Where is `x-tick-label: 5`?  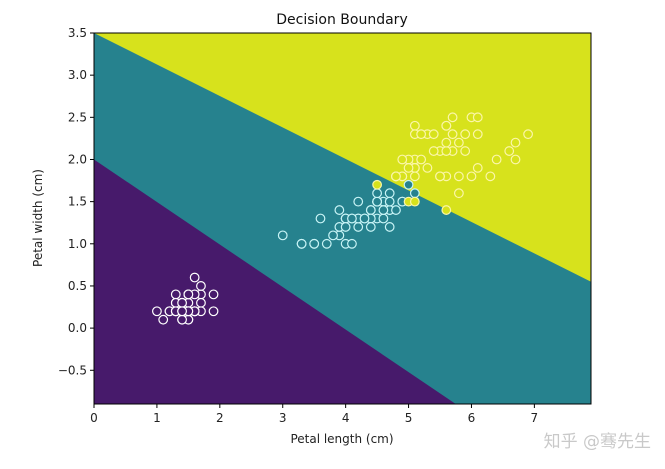
x-tick-label: 5 is located at coordinates (409, 418).